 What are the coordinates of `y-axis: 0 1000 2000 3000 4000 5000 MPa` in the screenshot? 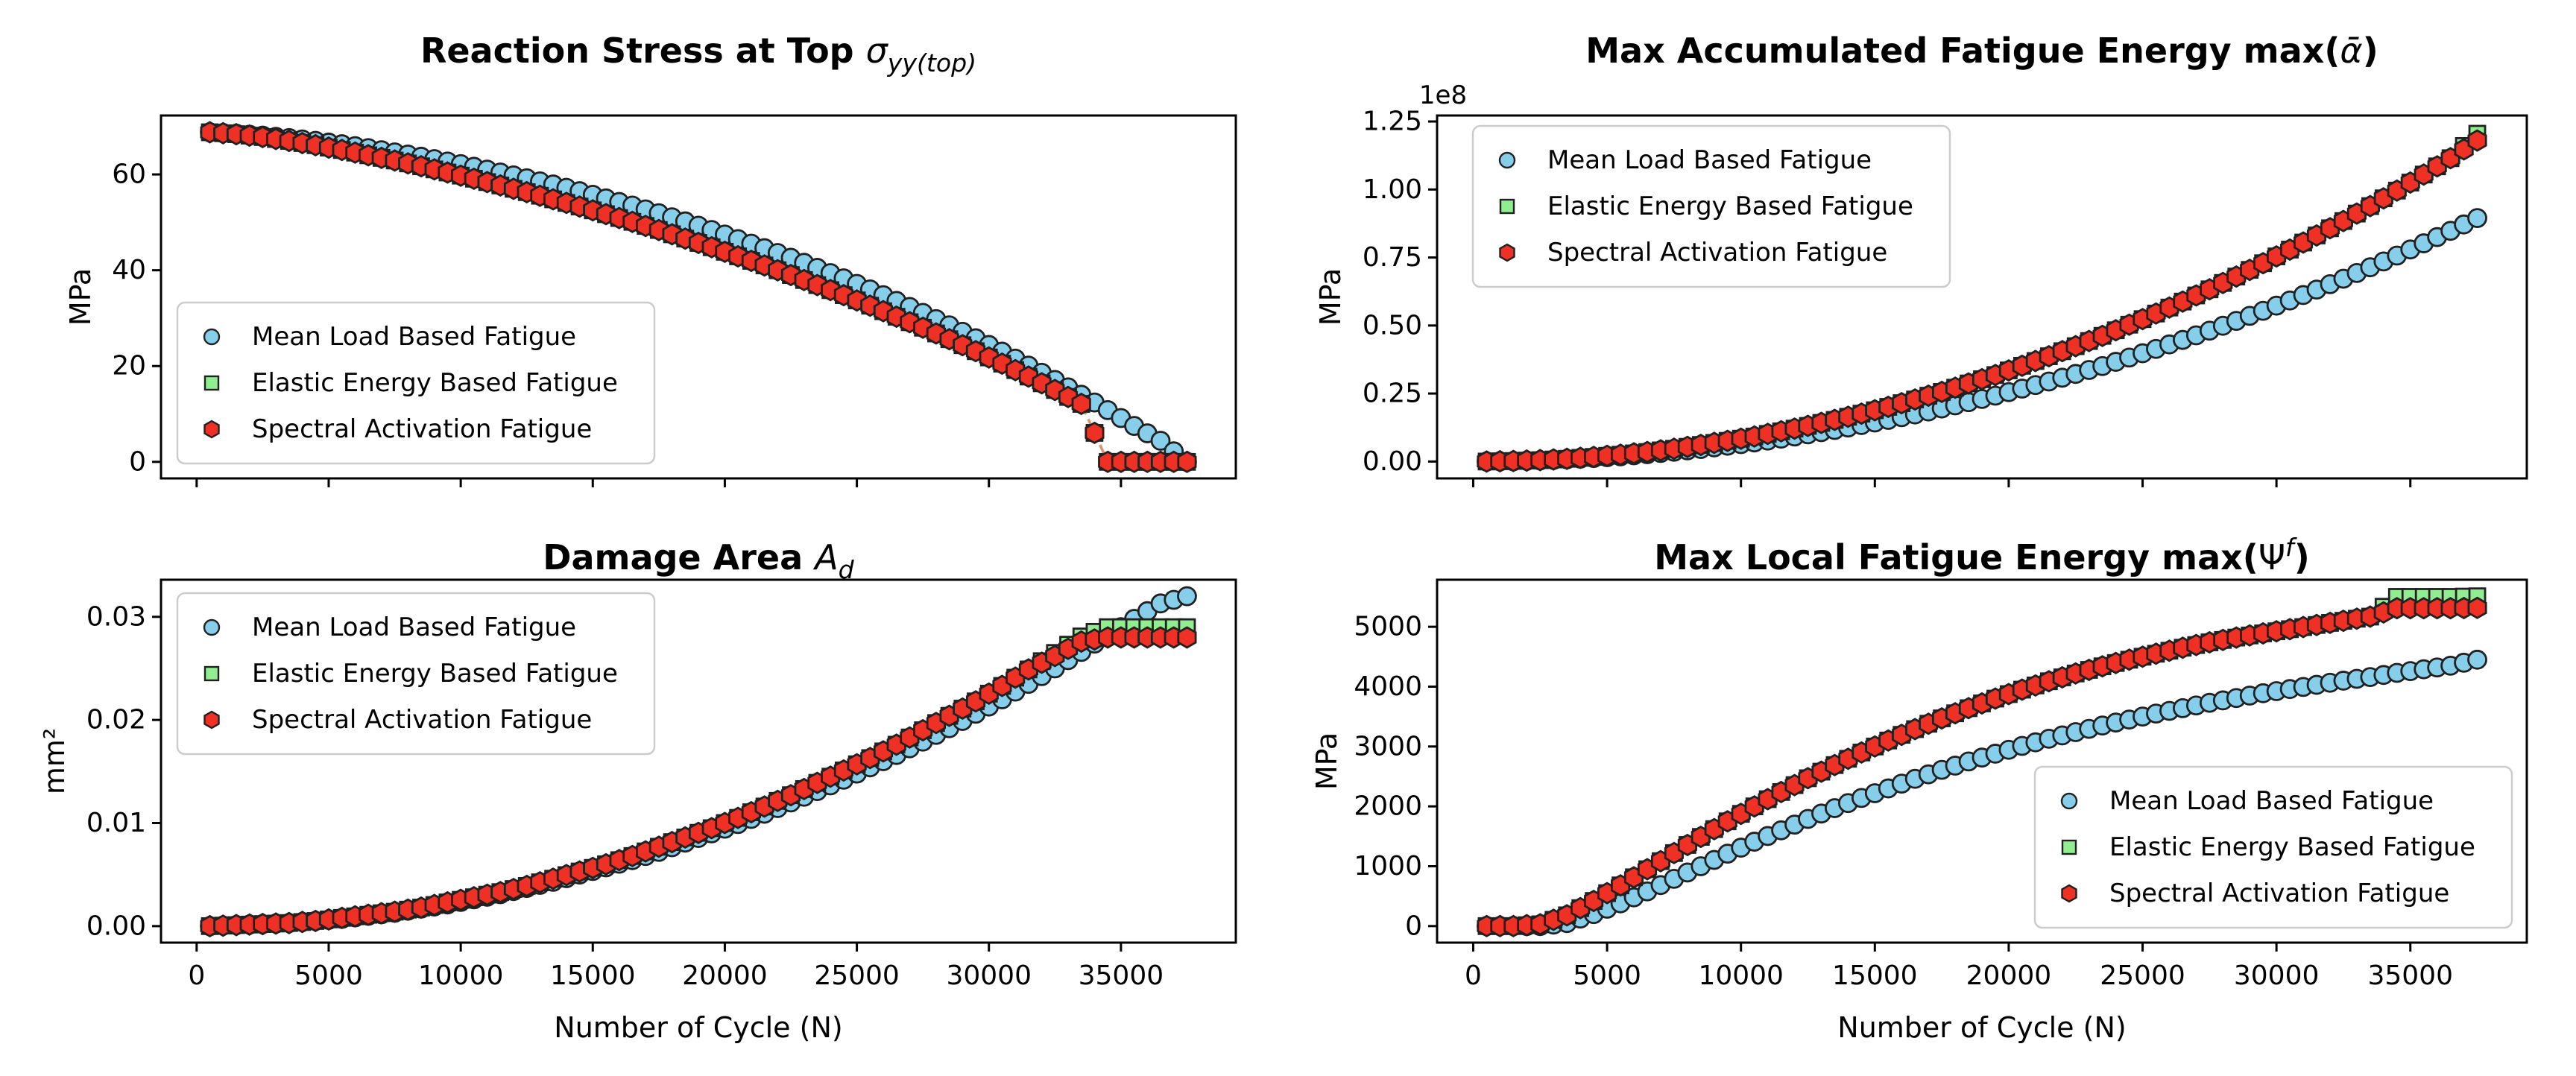 It's located at (1373, 776).